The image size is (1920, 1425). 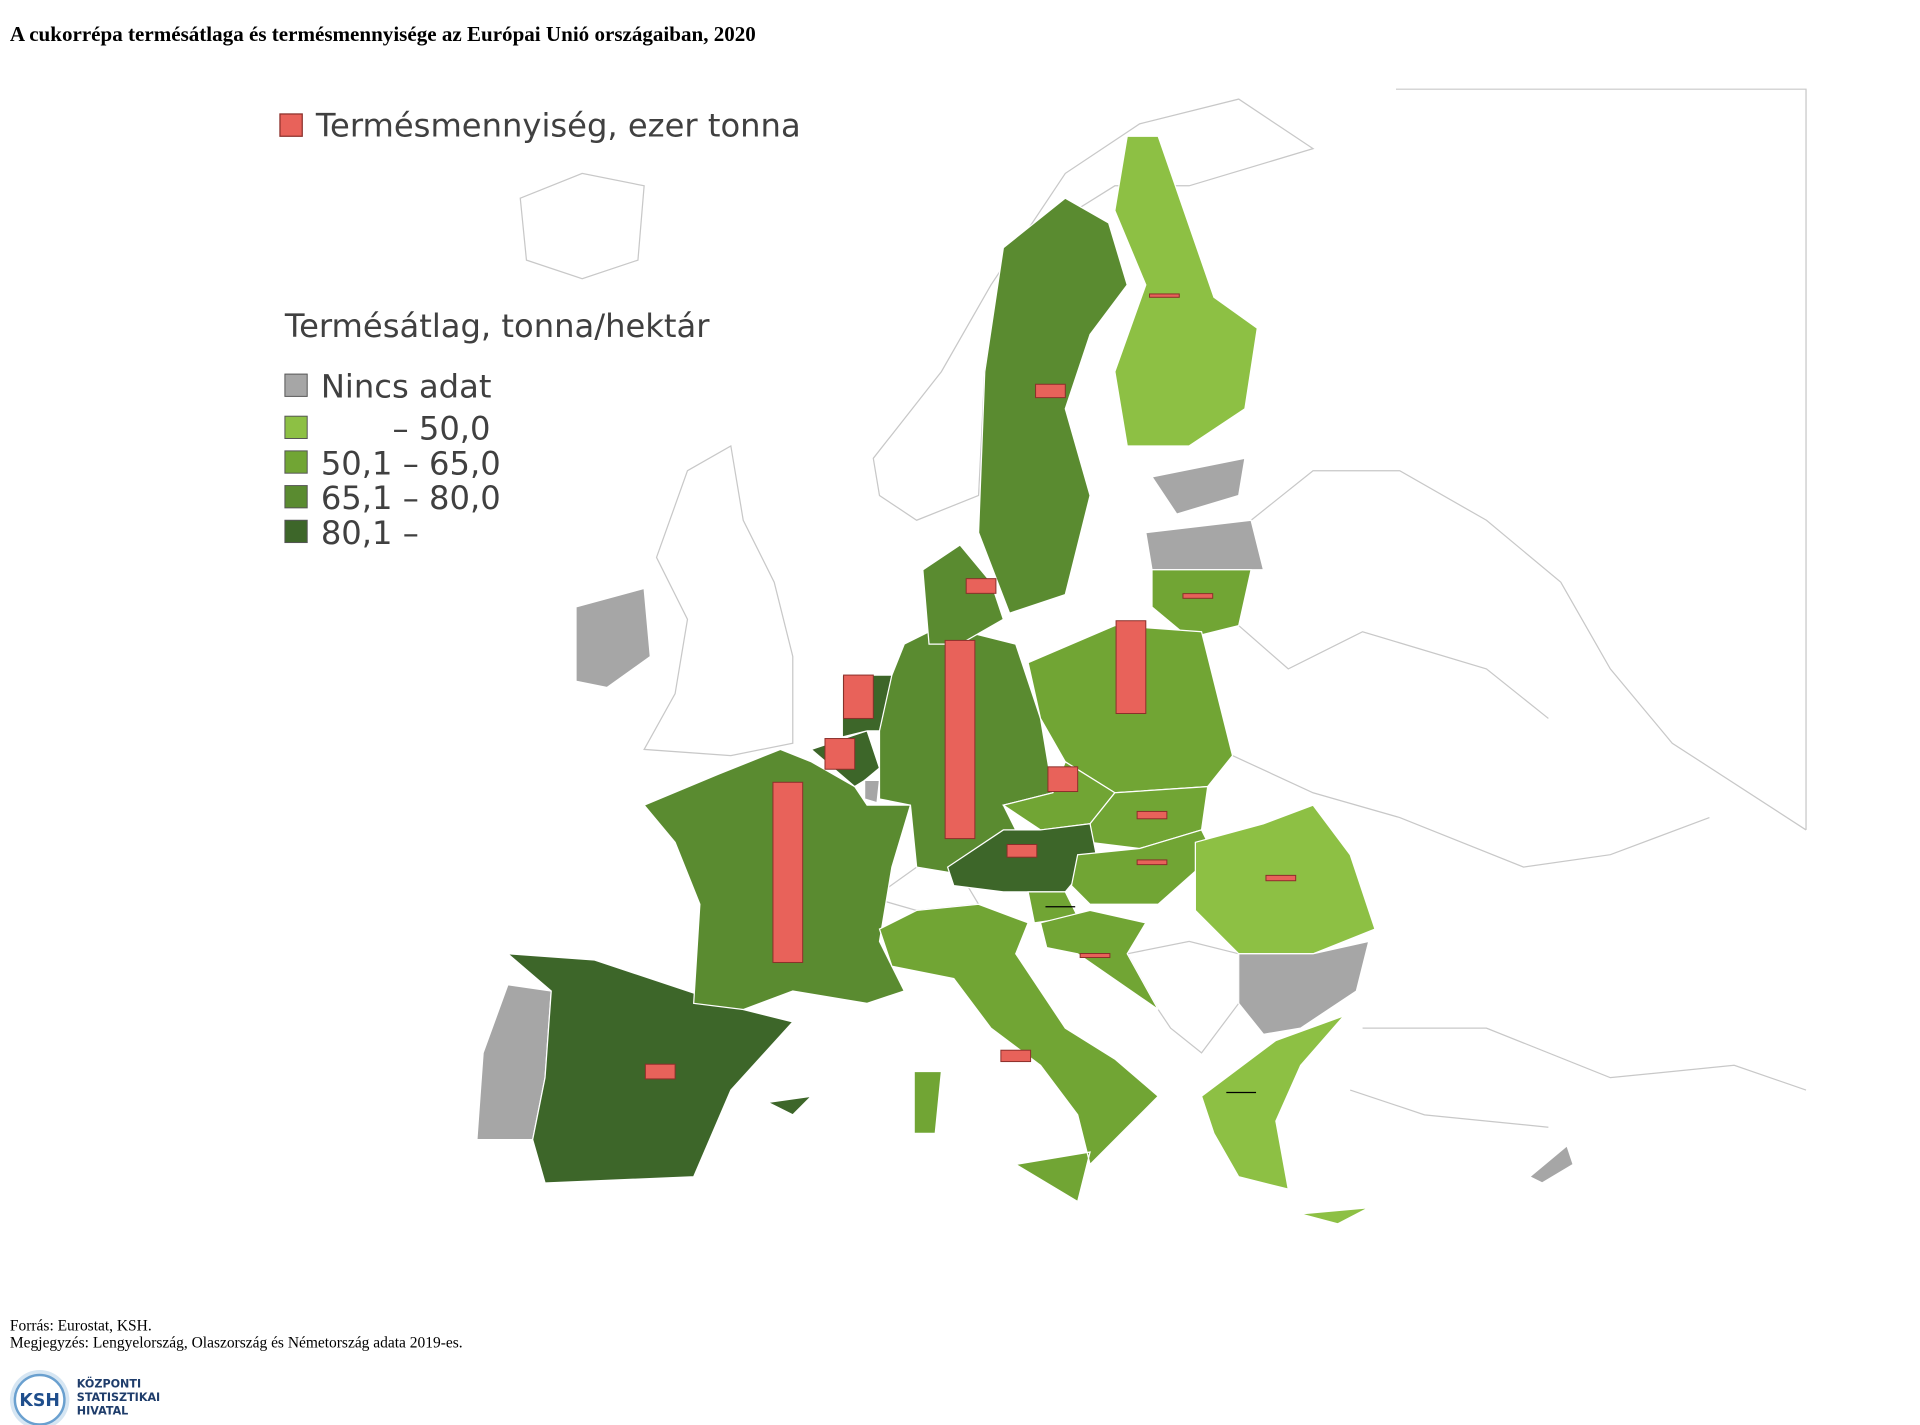 I want to click on outline-iceland, so click(x=582, y=226).